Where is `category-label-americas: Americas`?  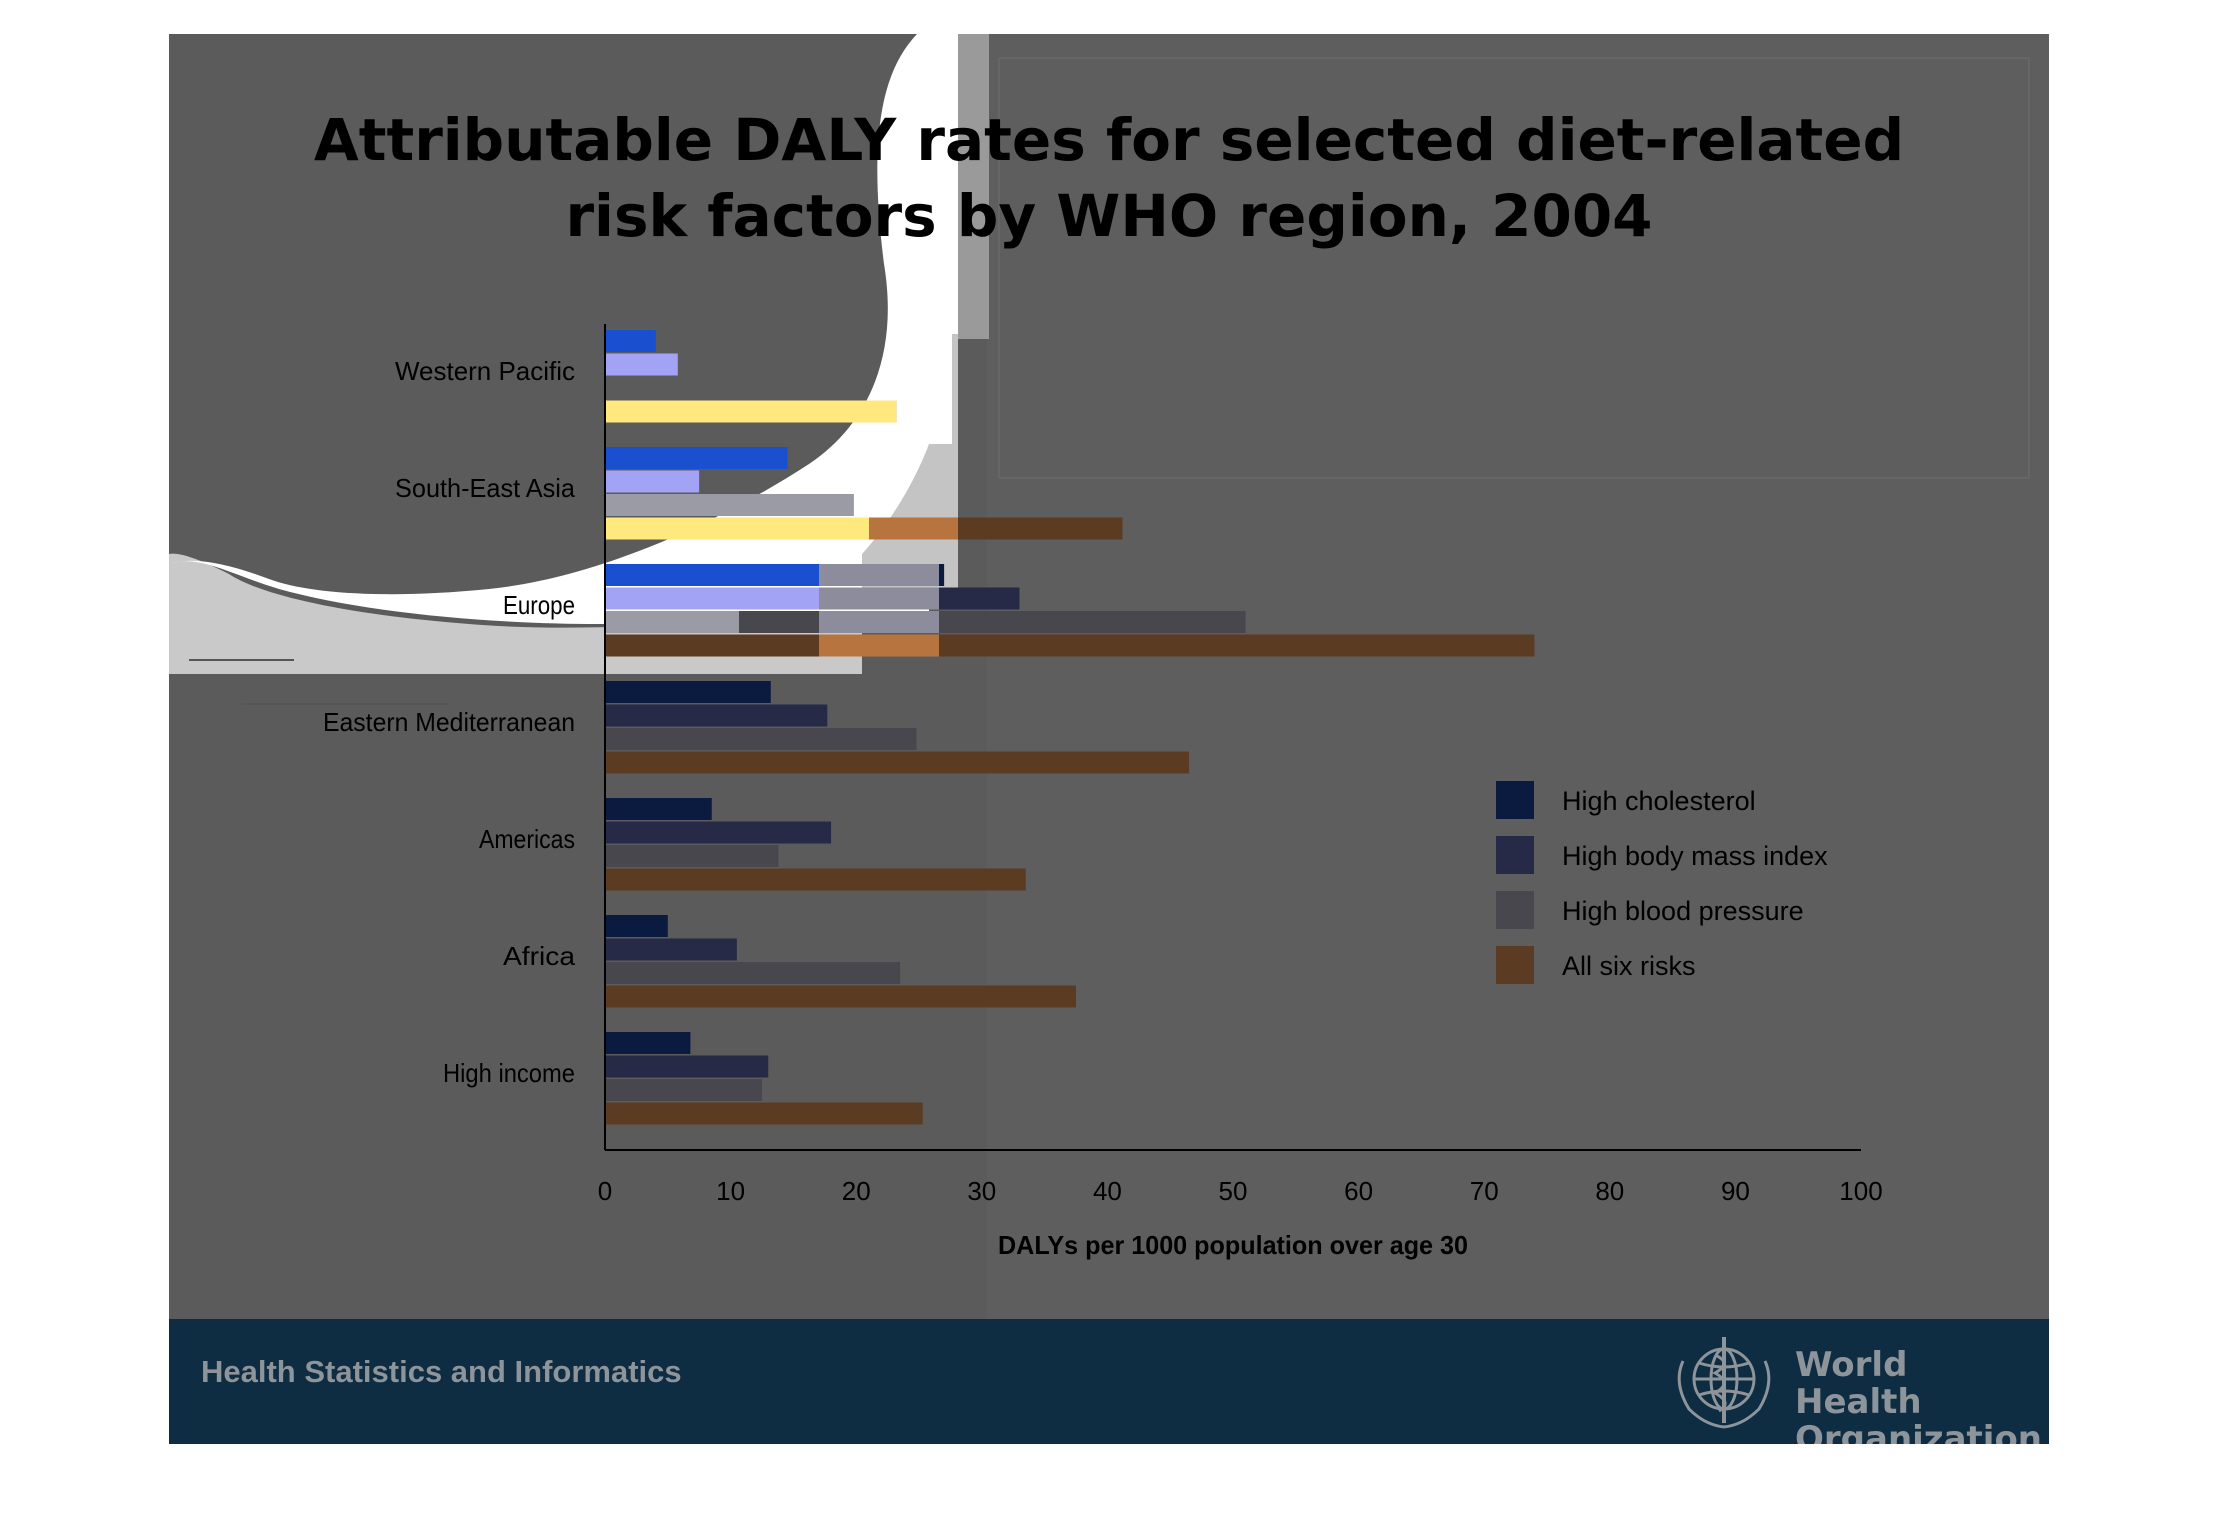
category-label-americas: Americas is located at coordinates (527, 839).